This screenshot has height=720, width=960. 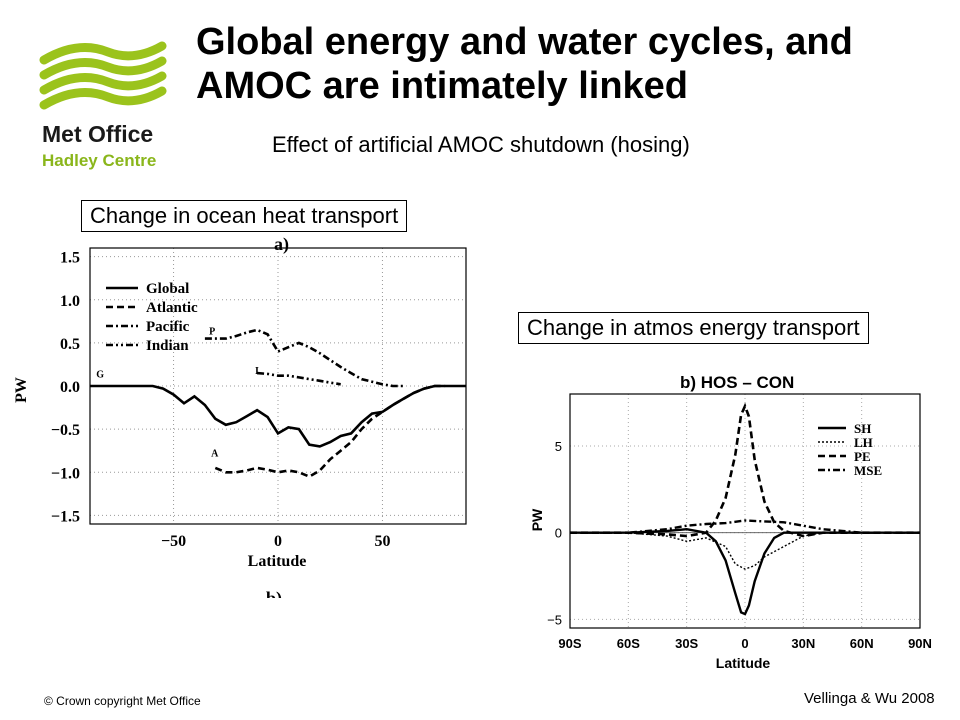 I want to click on chart2-title: b) HOS – CON, so click(x=737, y=382).